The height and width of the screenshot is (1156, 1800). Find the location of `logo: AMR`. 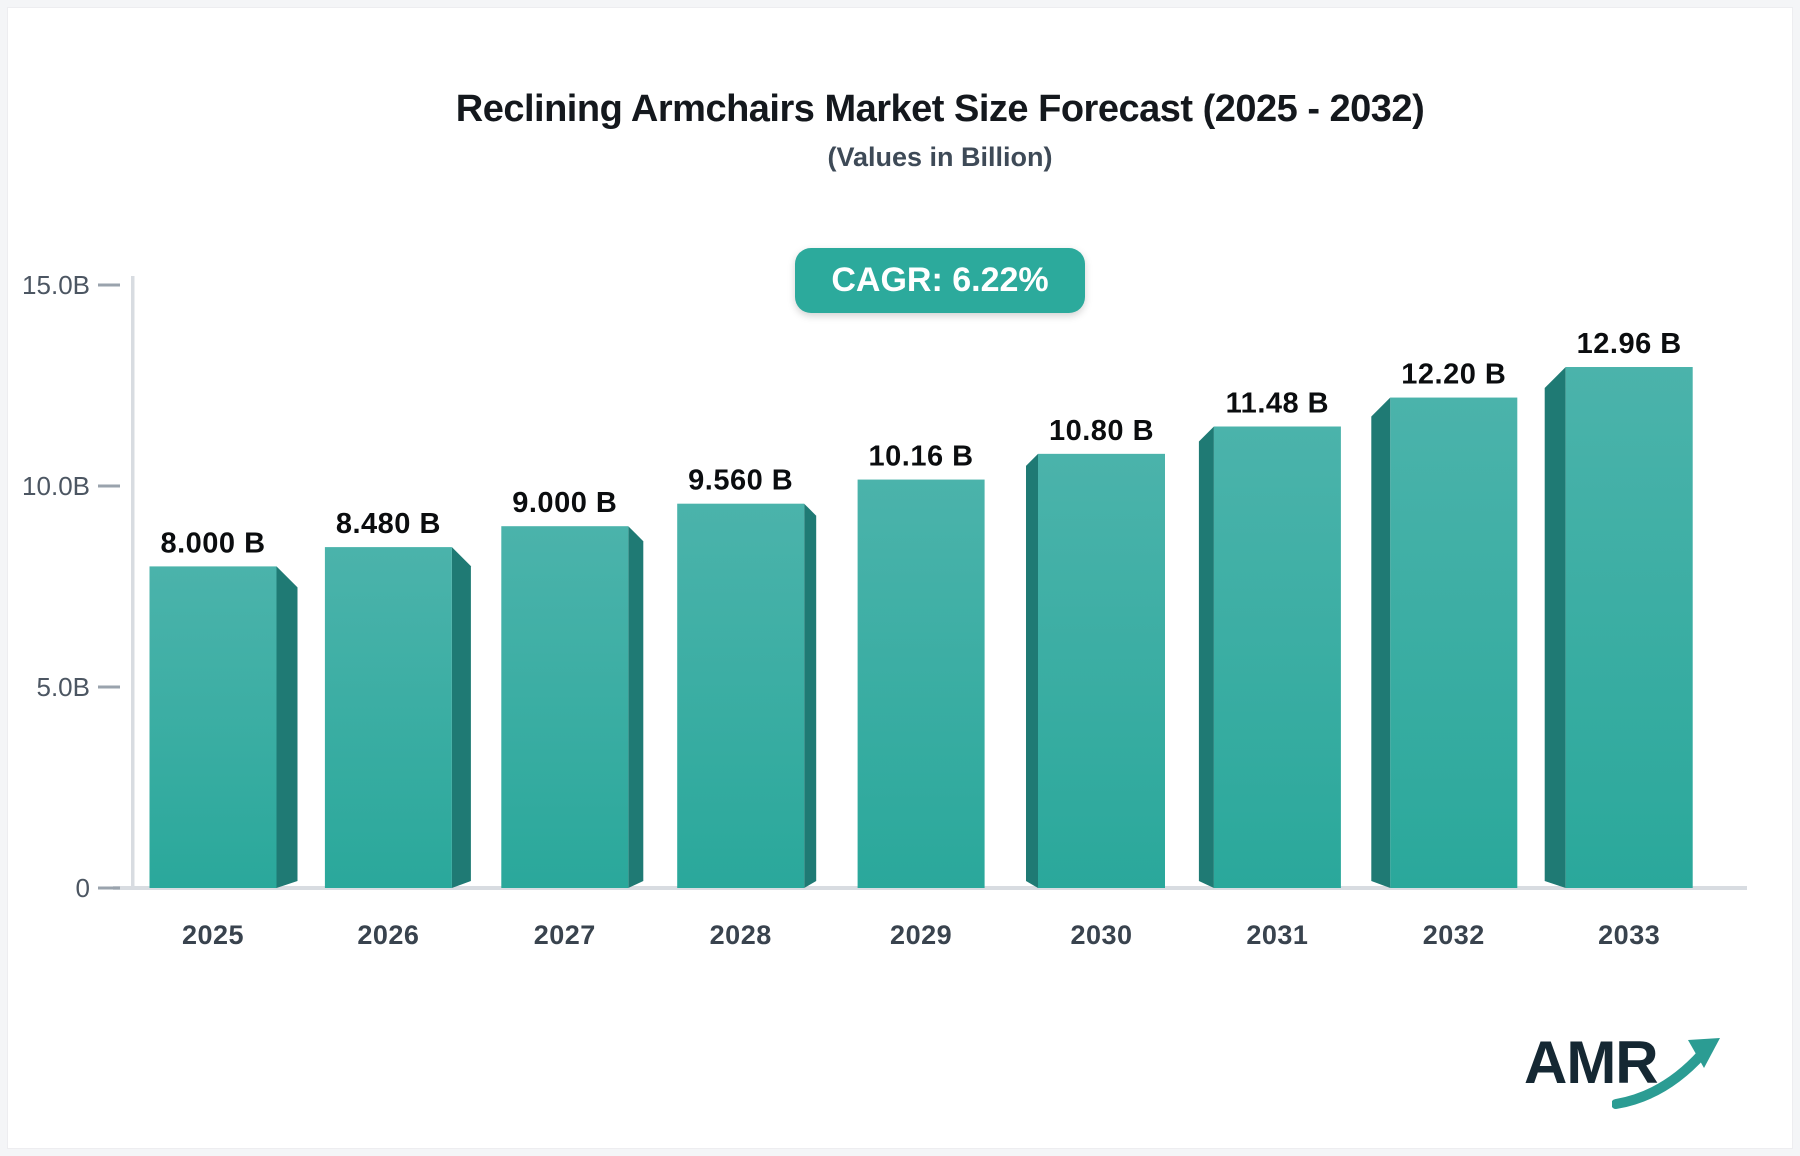

logo: AMR is located at coordinates (1624, 1078).